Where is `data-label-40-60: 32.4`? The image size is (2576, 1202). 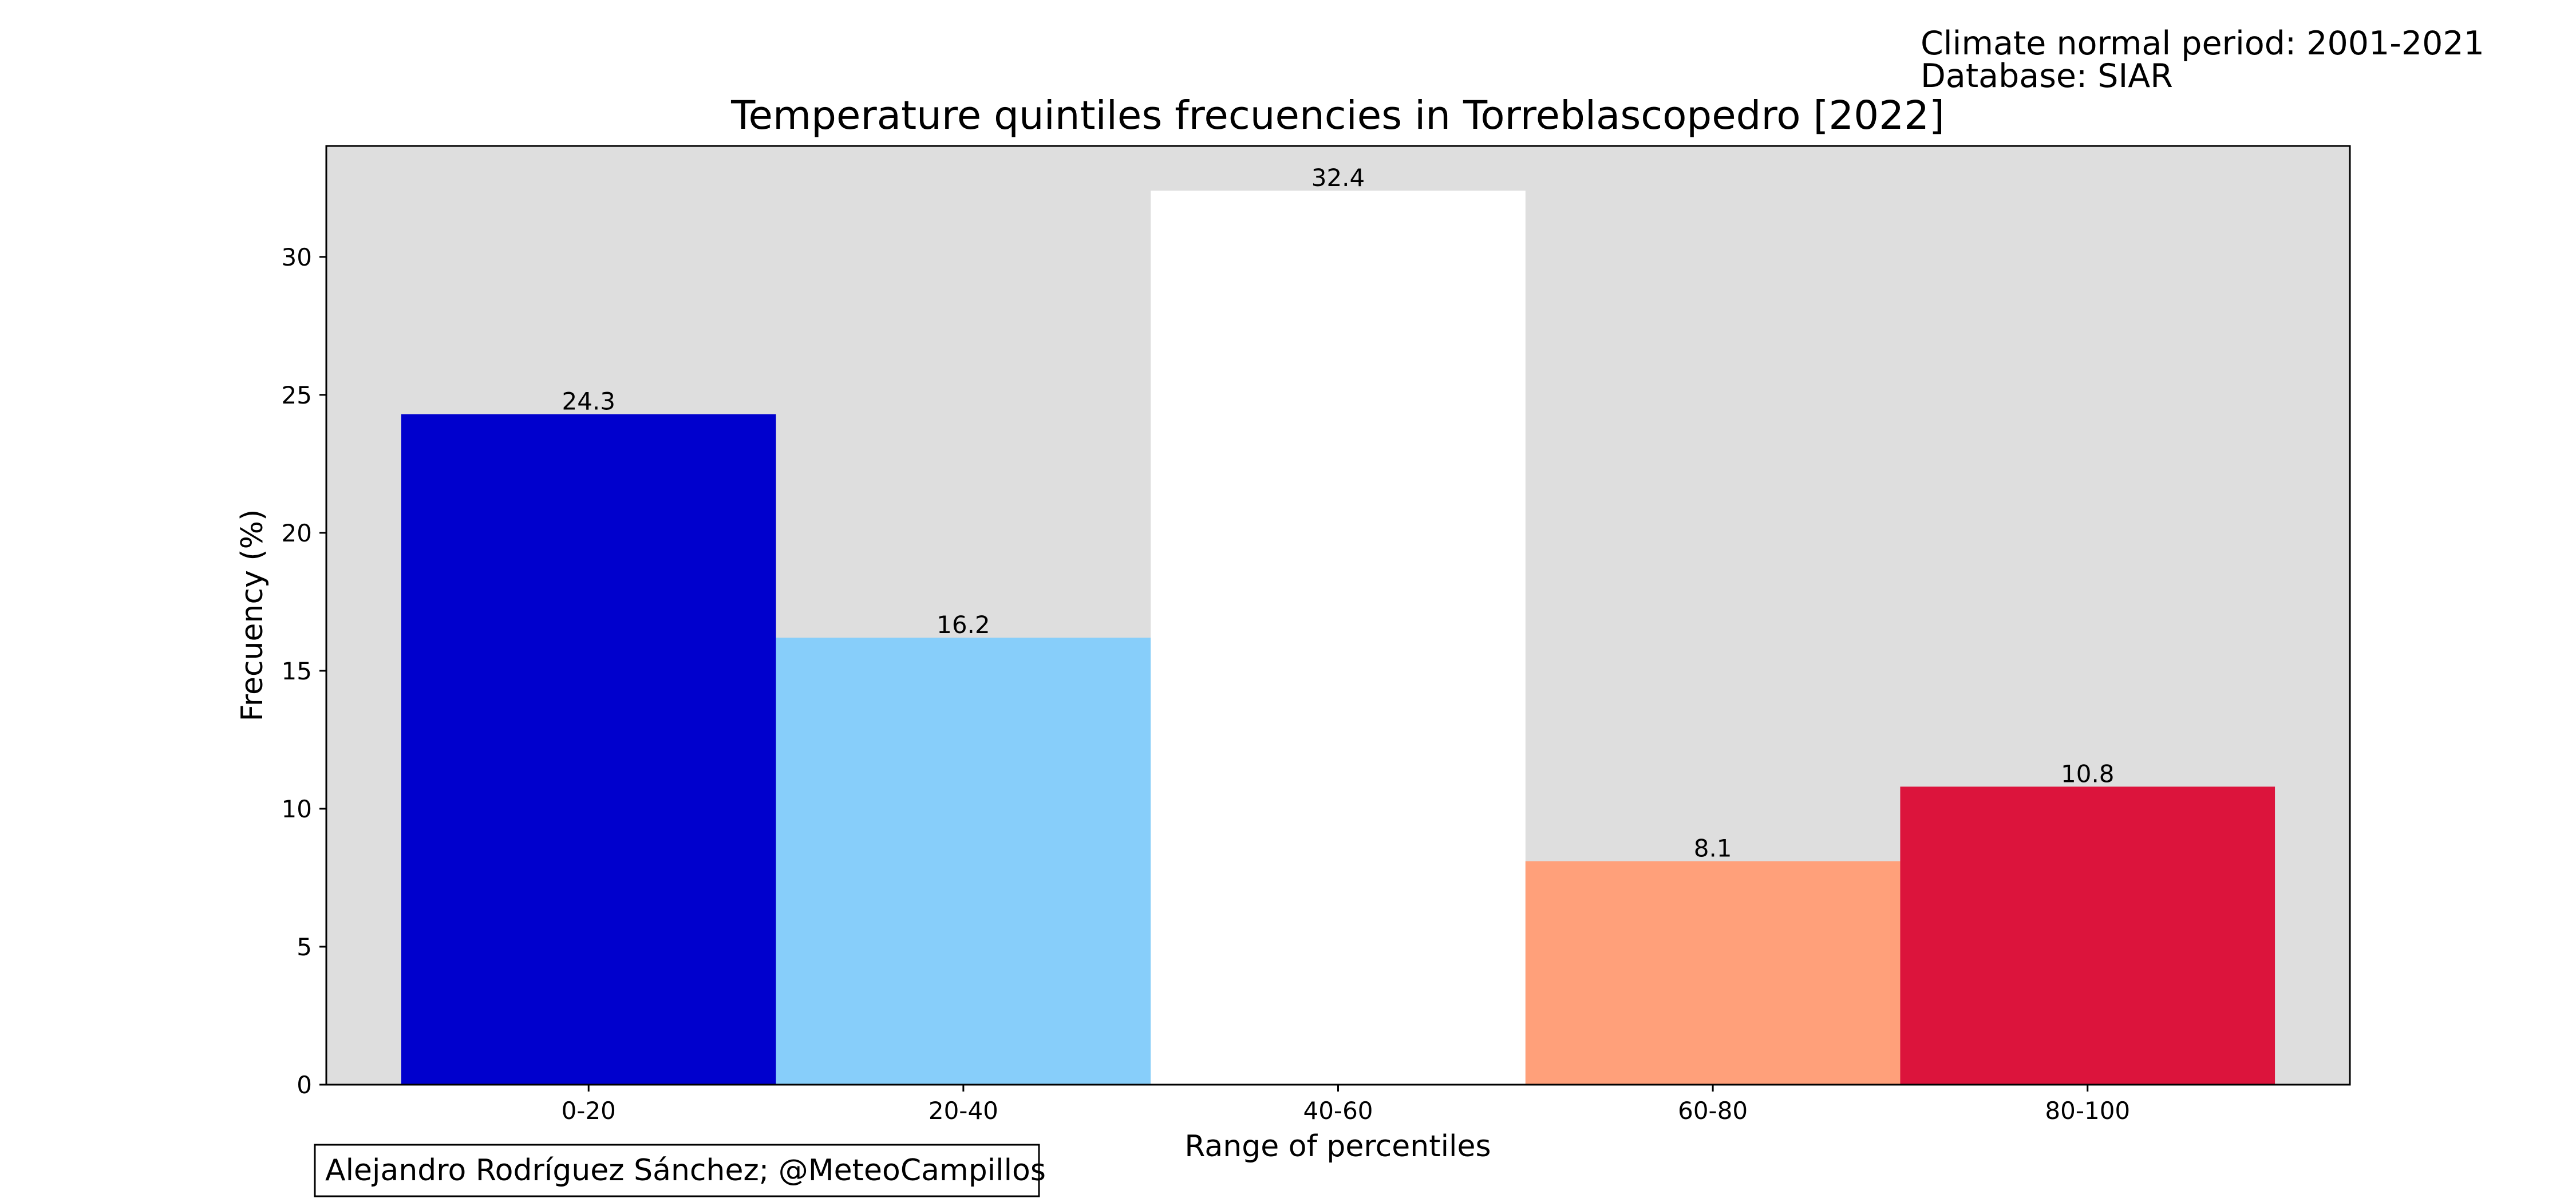 data-label-40-60: 32.4 is located at coordinates (1338, 178).